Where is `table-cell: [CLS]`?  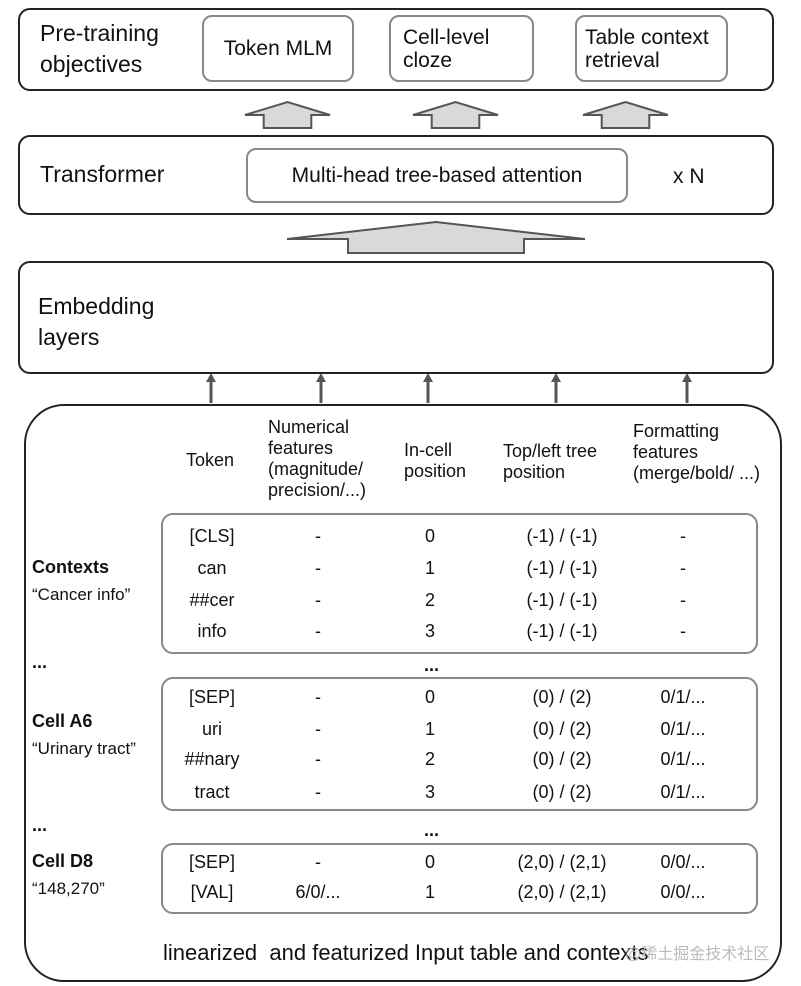 table-cell: [CLS] is located at coordinates (212, 536).